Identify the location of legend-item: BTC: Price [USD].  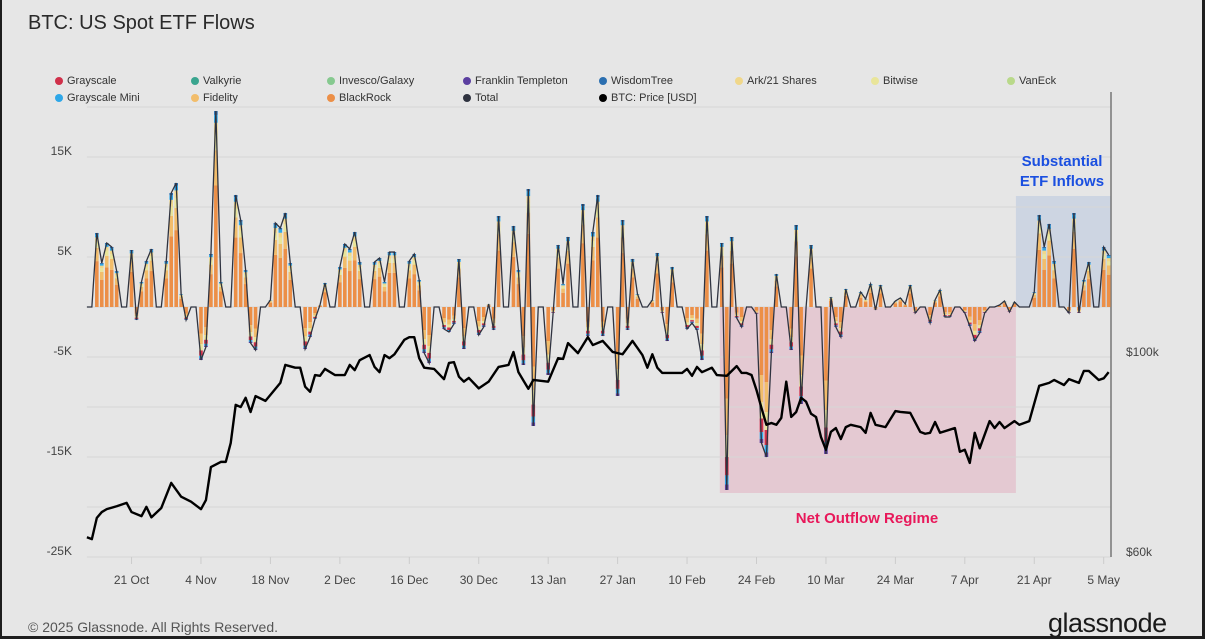
(667, 98).